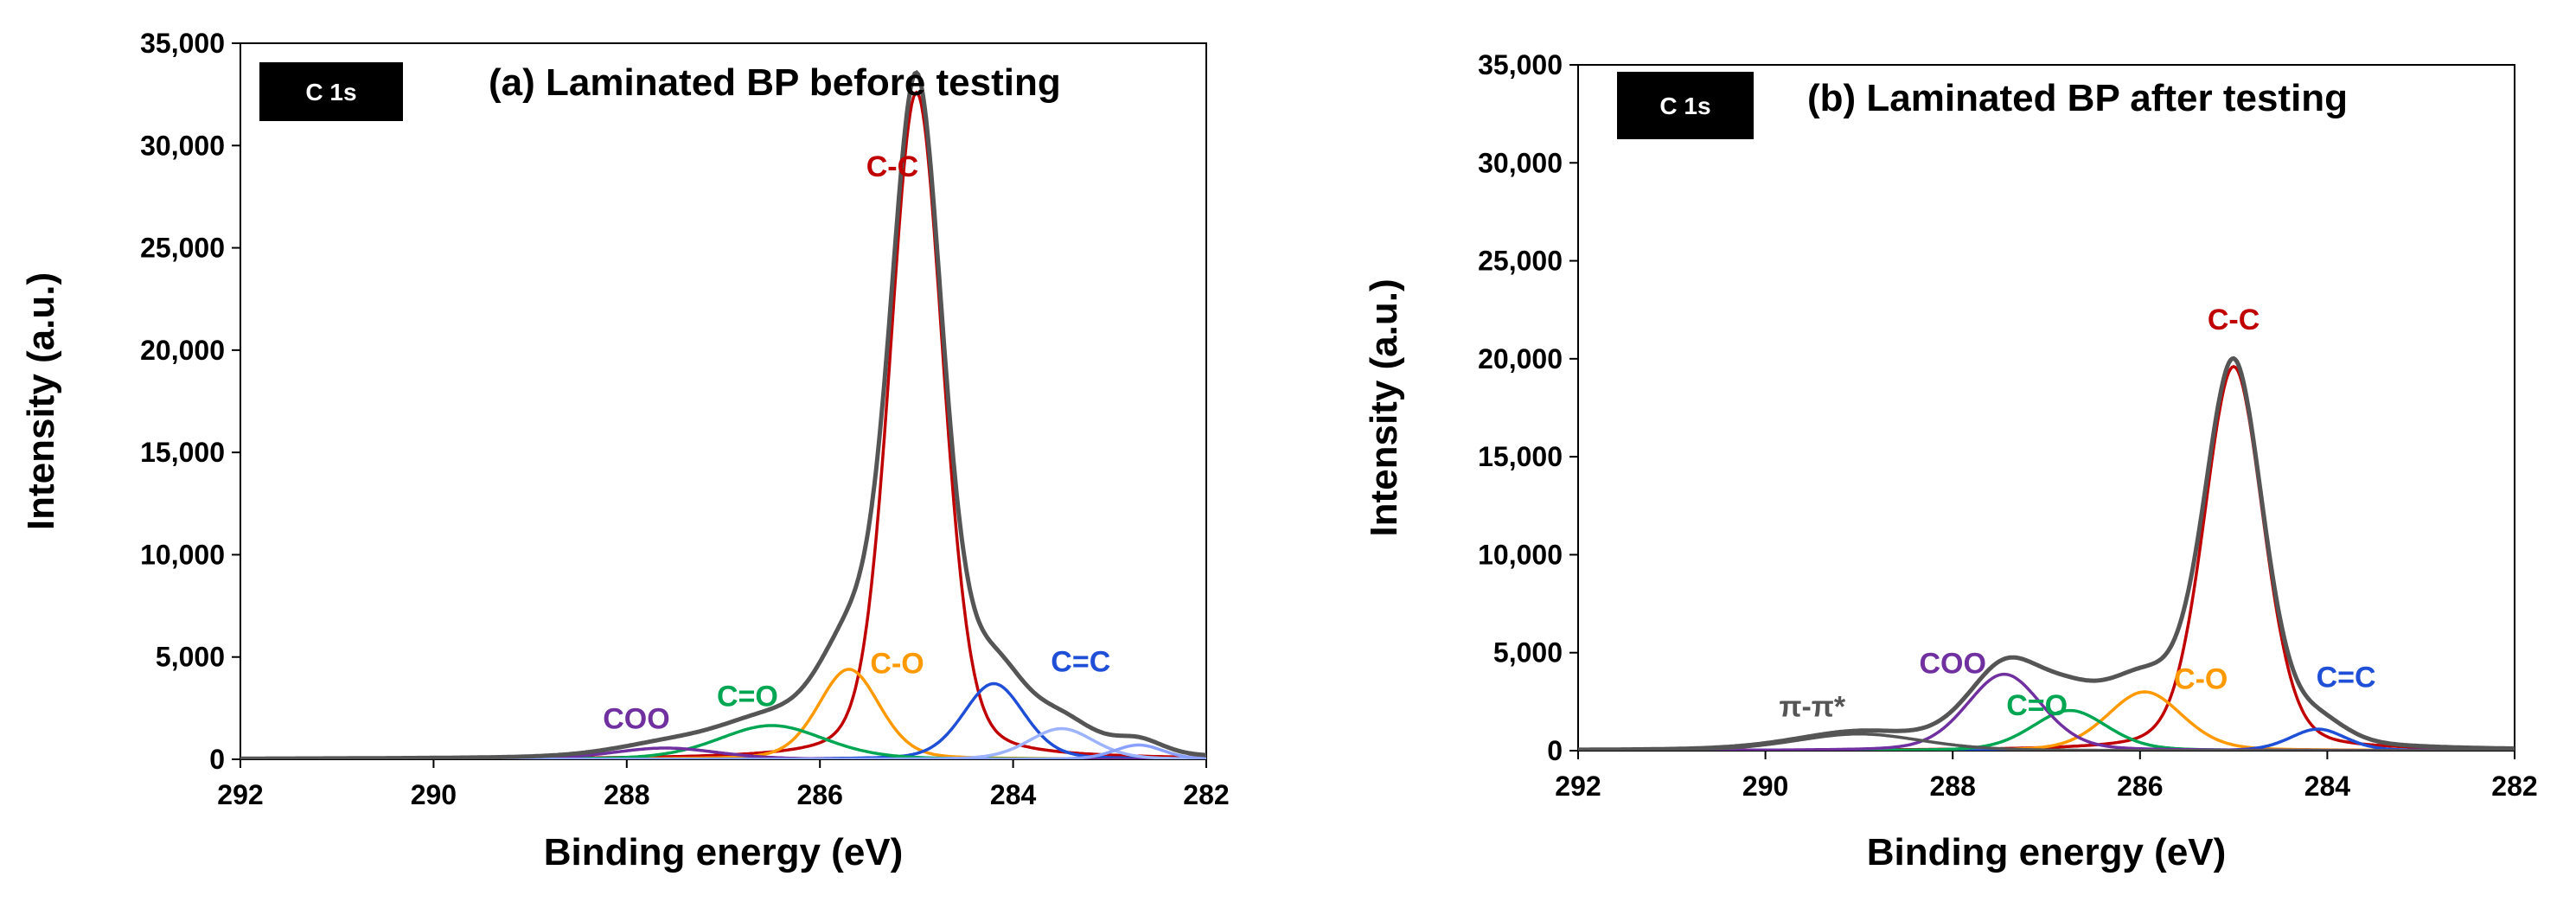 Image resolution: width=2576 pixels, height=902 pixels. I want to click on panel-title: (b) Laminated BP after testing, so click(2077, 98).